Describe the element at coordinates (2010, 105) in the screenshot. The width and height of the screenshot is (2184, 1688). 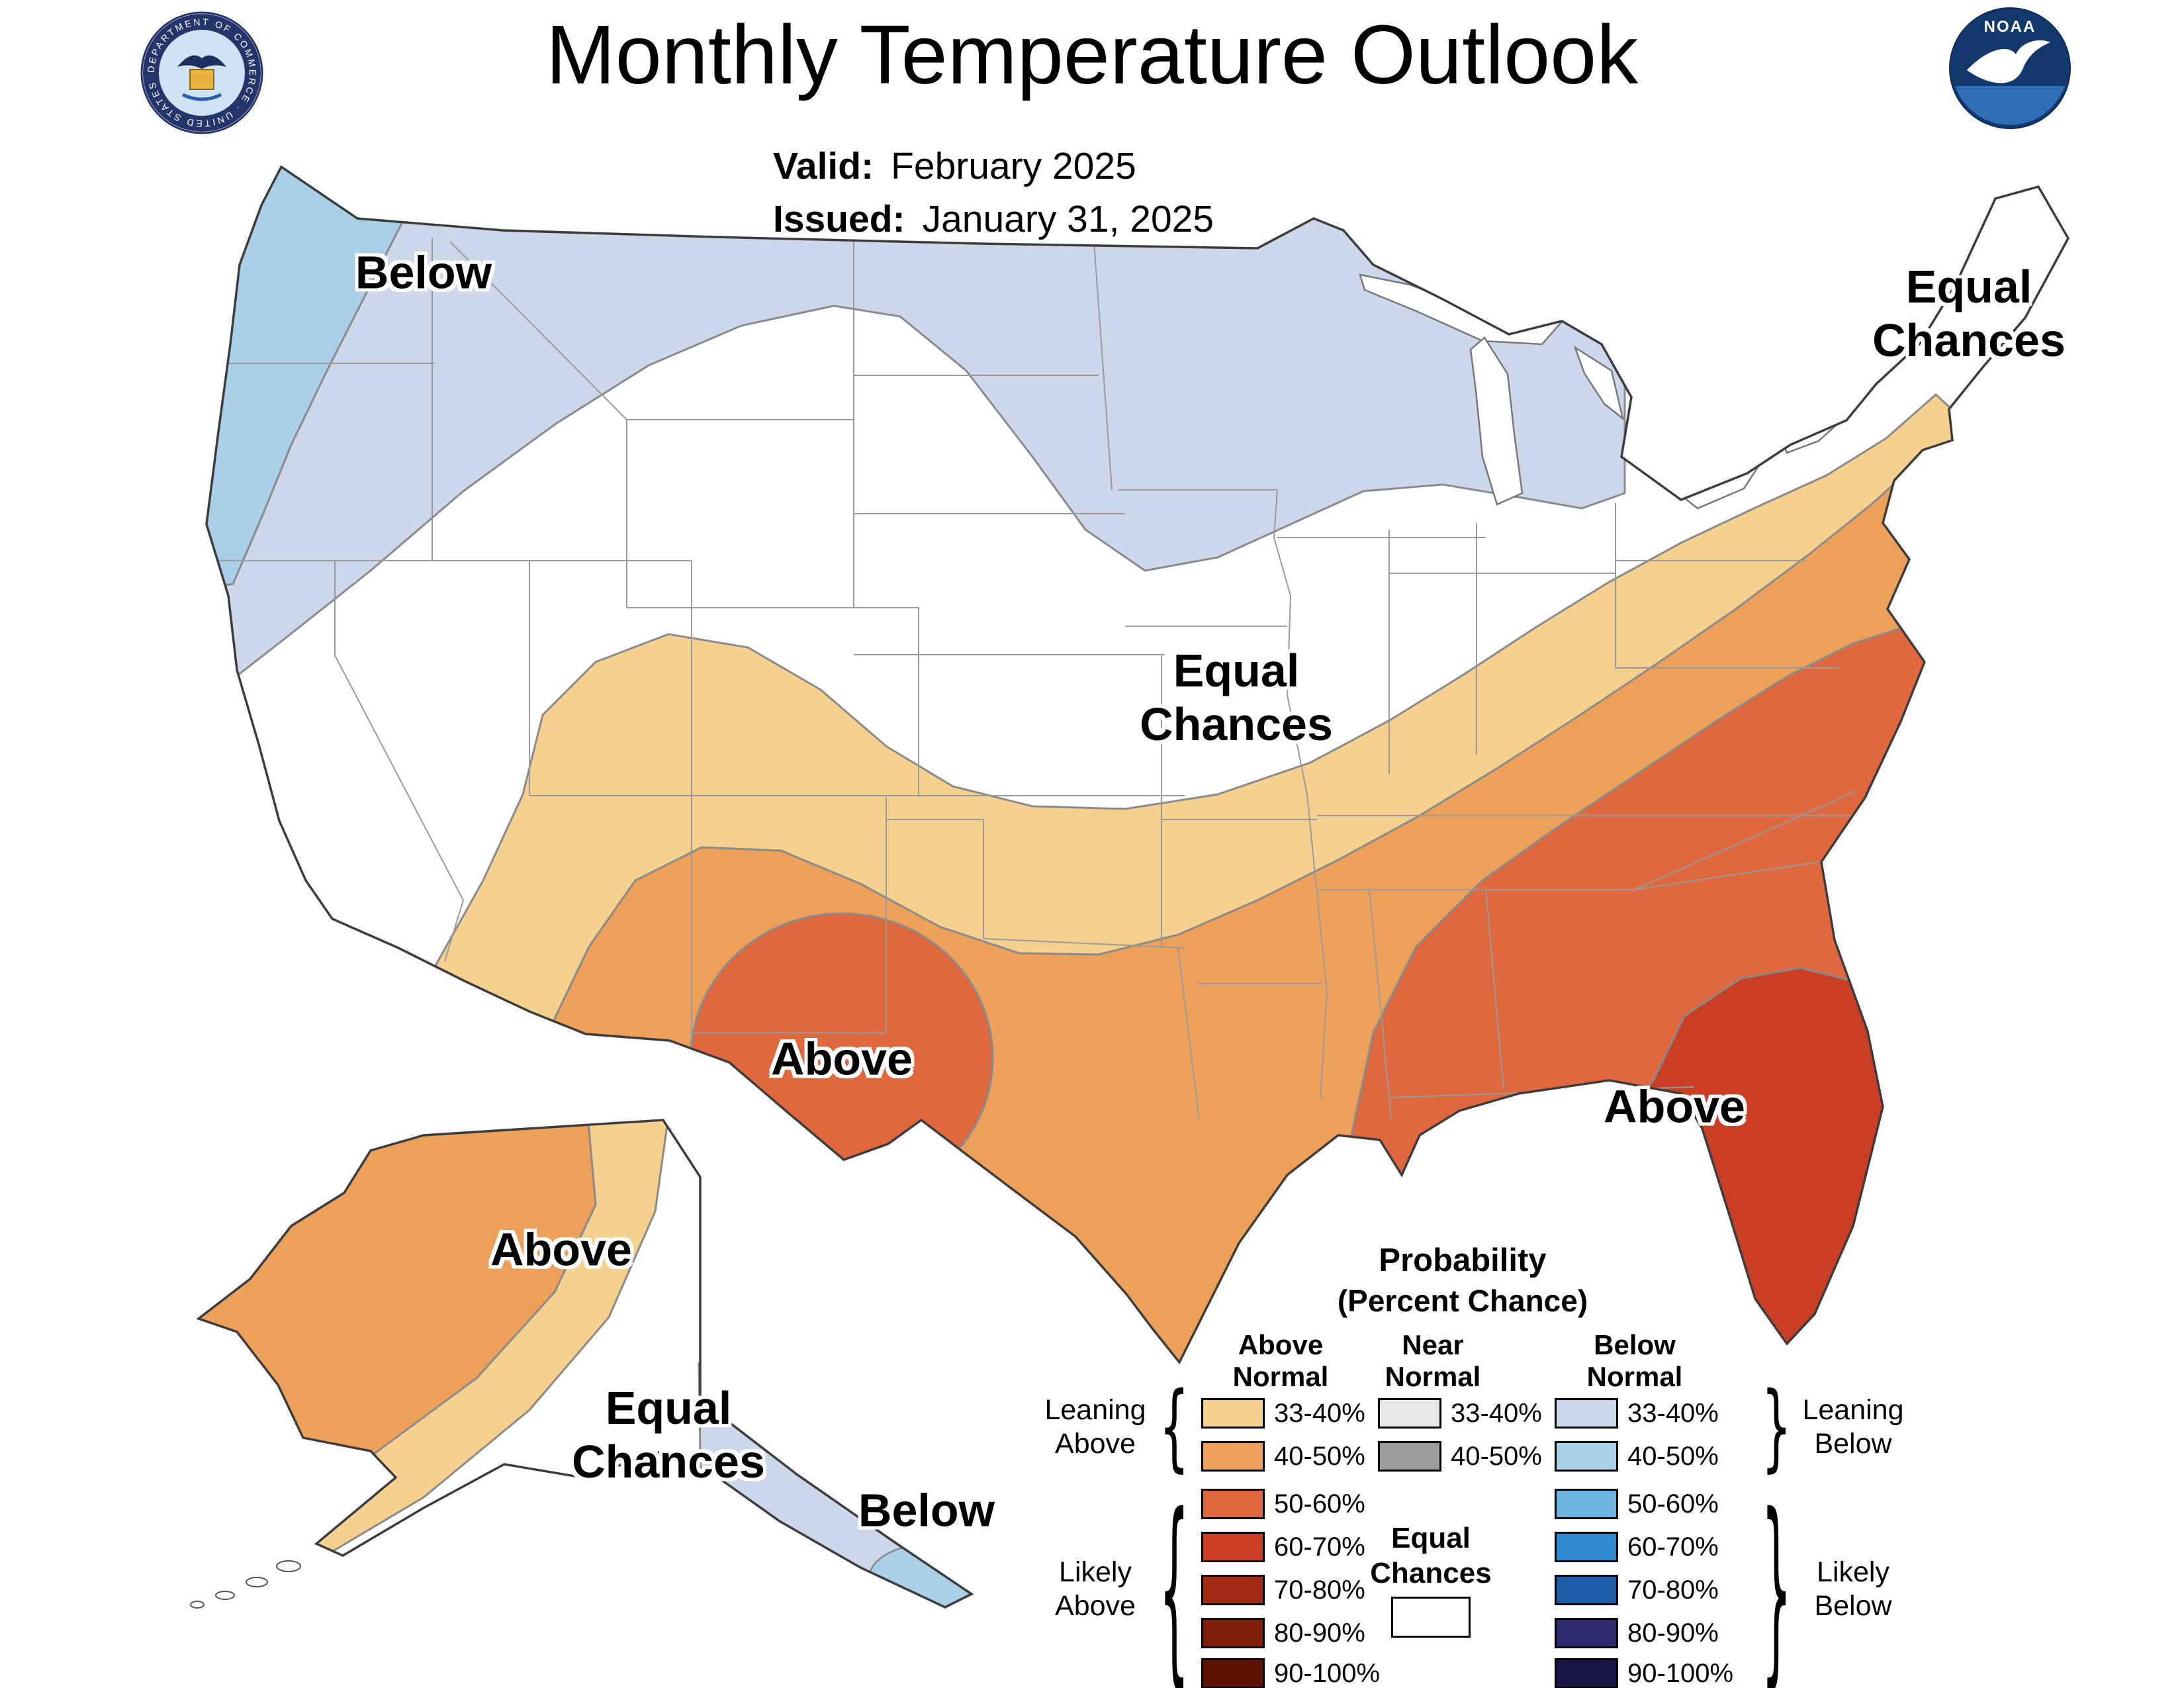
I see `noaa-ocean-icon` at that location.